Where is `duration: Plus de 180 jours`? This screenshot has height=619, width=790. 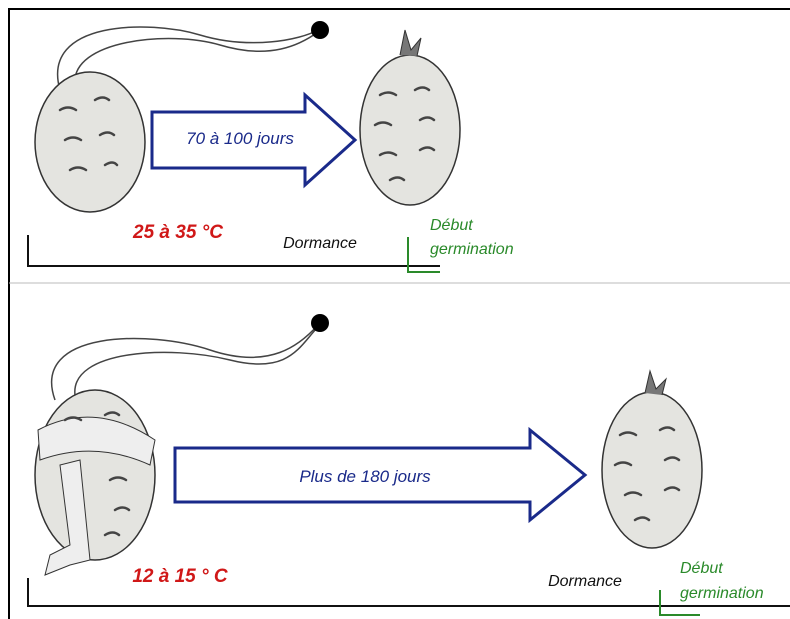 duration: Plus de 180 jours is located at coordinates (365, 476).